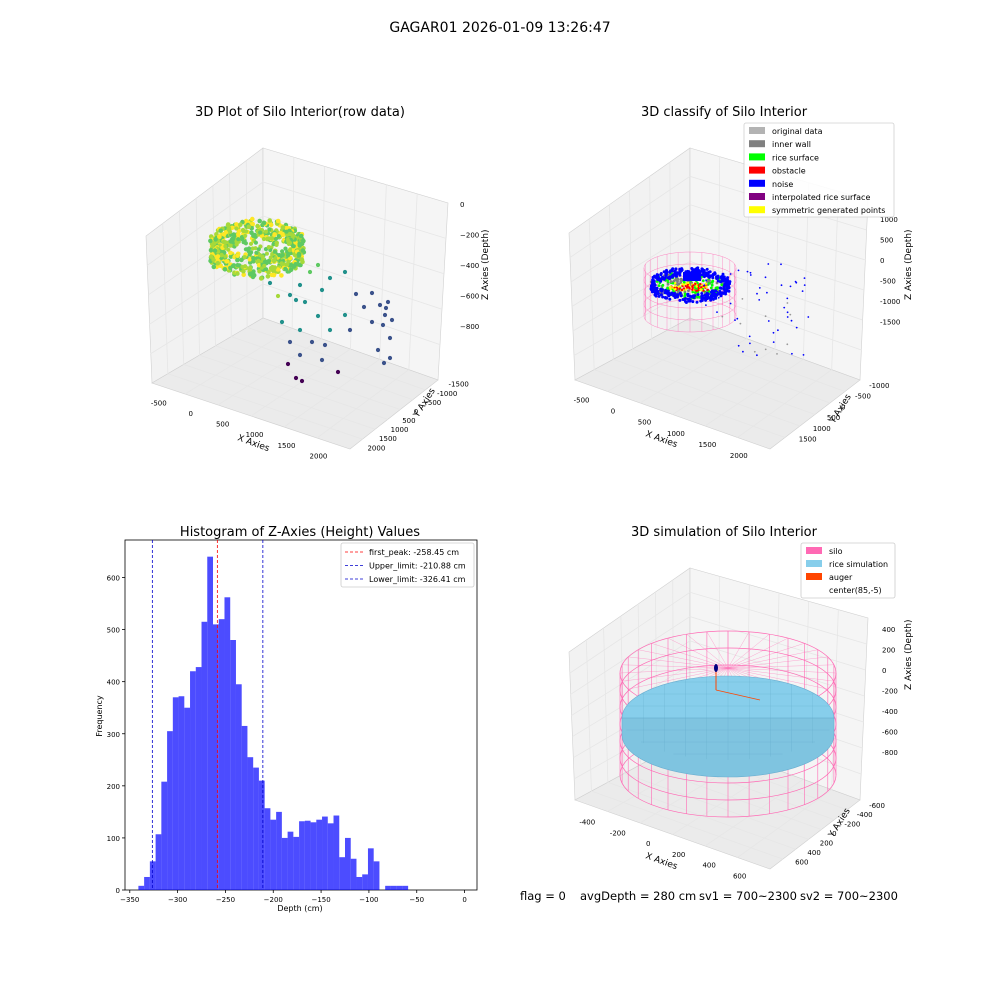 Image resolution: width=1000 pixels, height=1000 pixels. I want to click on simulation-ztick: 400, so click(888, 630).